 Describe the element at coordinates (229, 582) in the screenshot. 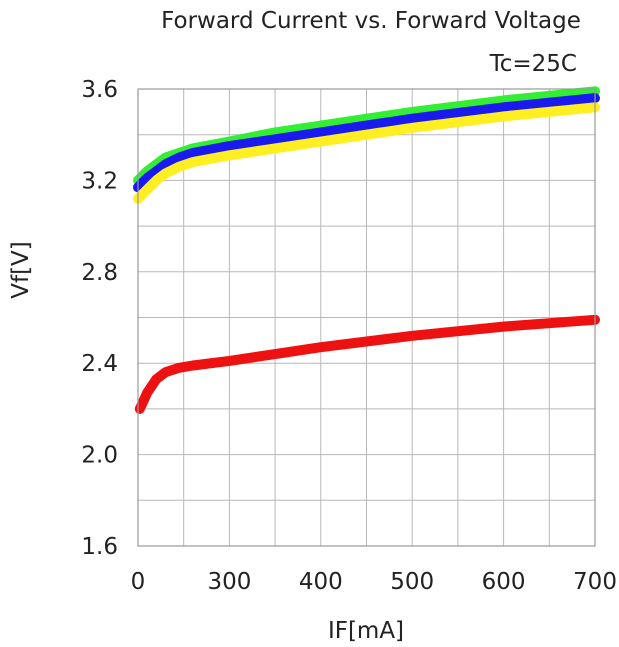

I see `x-tick-label: 300` at that location.